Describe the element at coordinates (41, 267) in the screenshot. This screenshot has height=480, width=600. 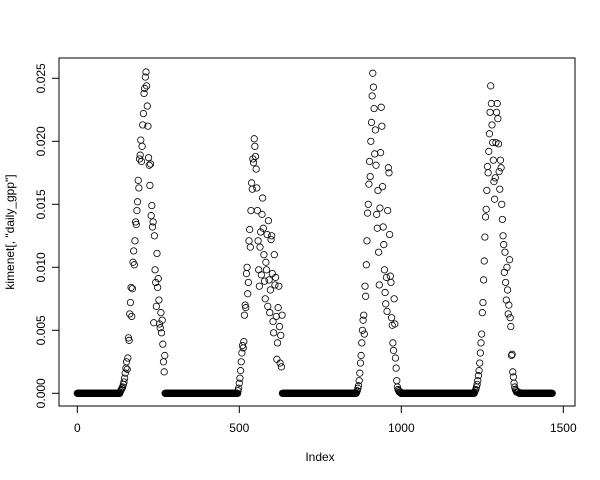
I see `y-tick-label: 0.010` at that location.